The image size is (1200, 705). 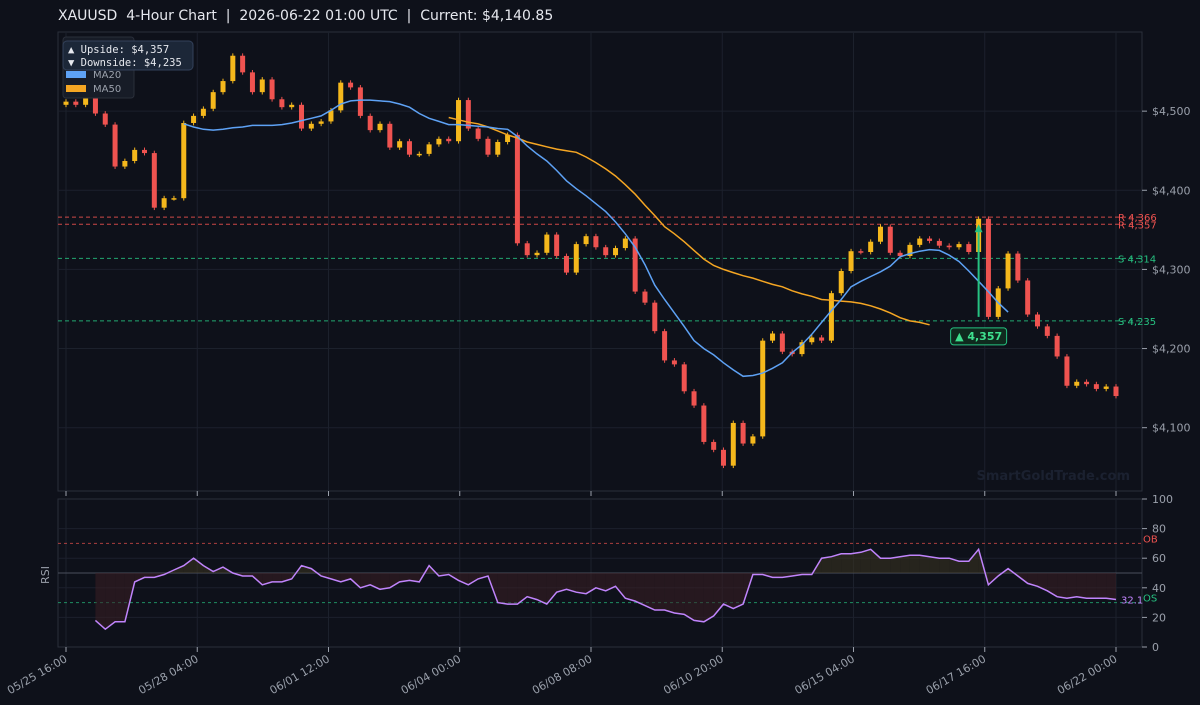 What do you see at coordinates (1137, 218) in the screenshot?
I see `resistance-label: R 4,366` at bounding box center [1137, 218].